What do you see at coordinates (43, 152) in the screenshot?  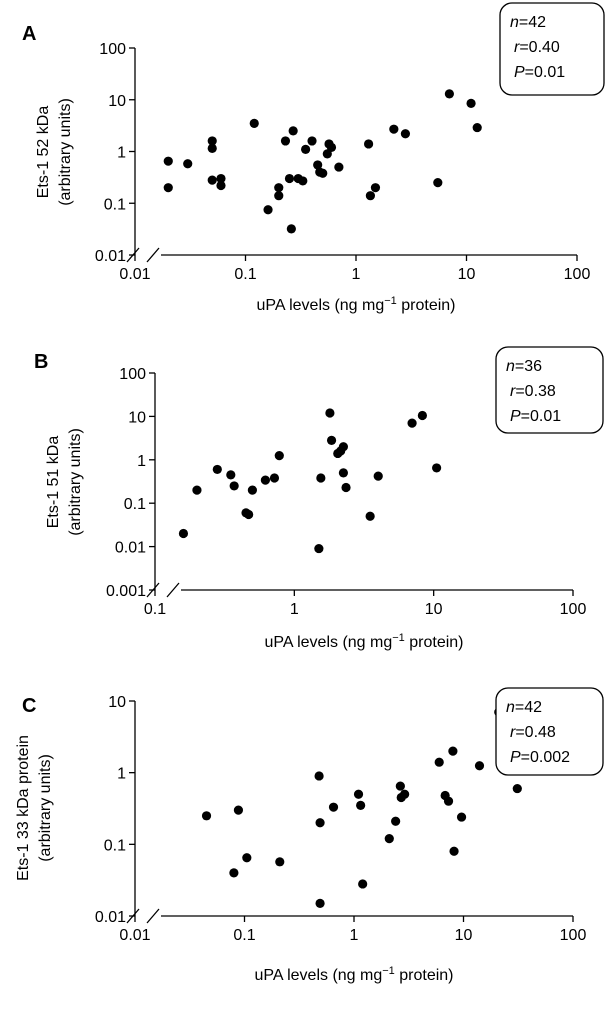 I see `y-axis-label: Ets-1 52 kDa` at bounding box center [43, 152].